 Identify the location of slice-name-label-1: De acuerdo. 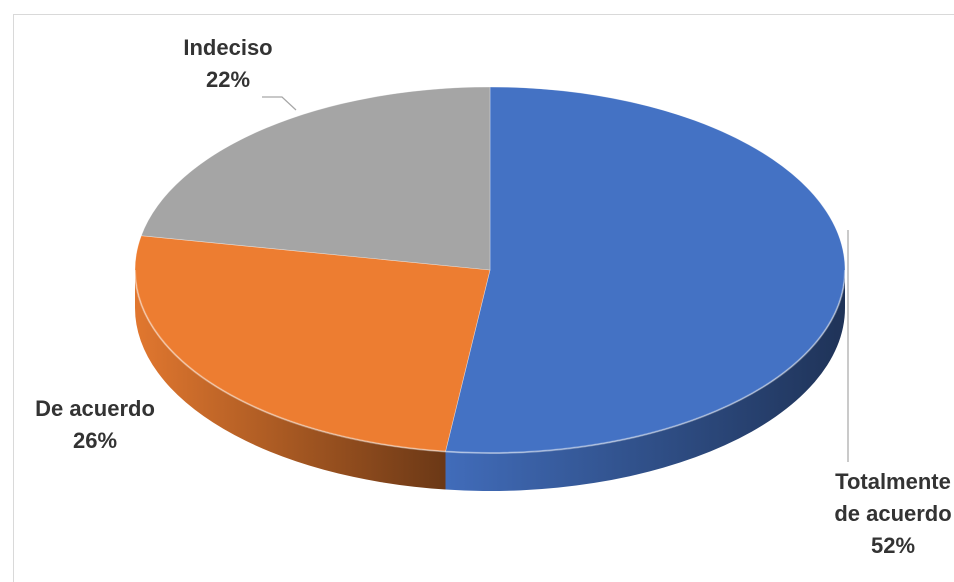
(95, 408).